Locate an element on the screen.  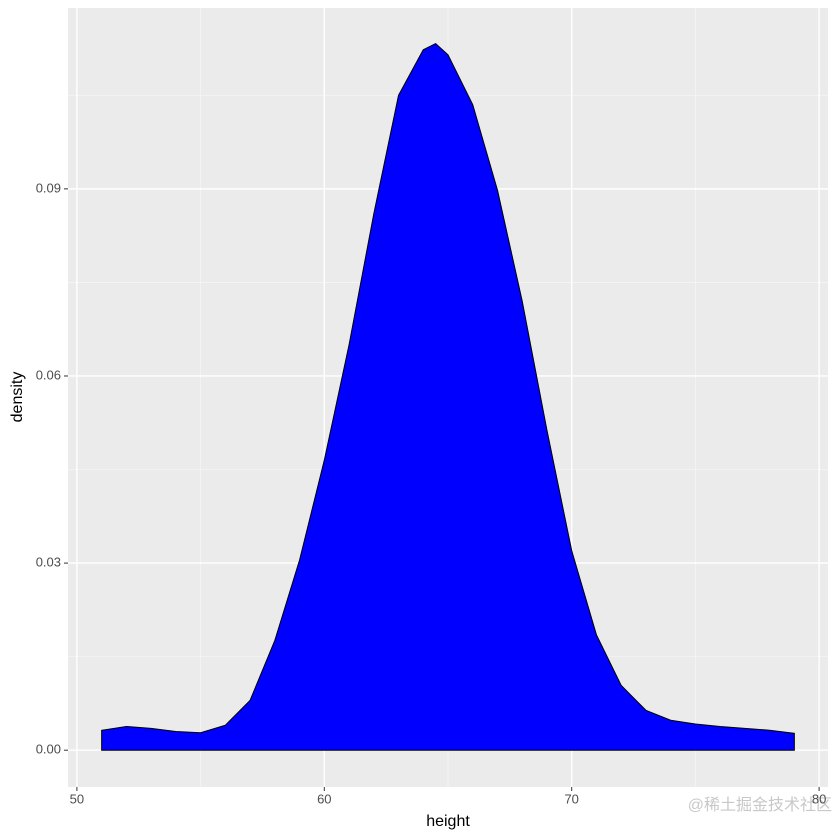
y-tick-label: 0.00 is located at coordinates (48, 749).